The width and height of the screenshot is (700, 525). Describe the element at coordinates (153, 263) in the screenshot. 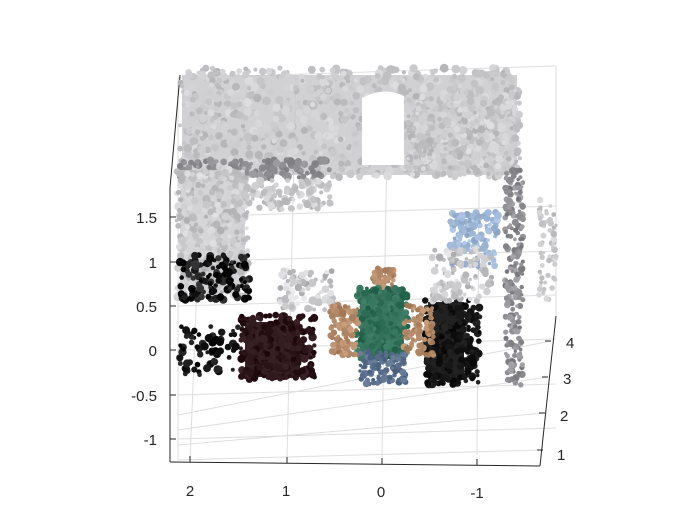

I see `vertical-tick-label: 1` at that location.